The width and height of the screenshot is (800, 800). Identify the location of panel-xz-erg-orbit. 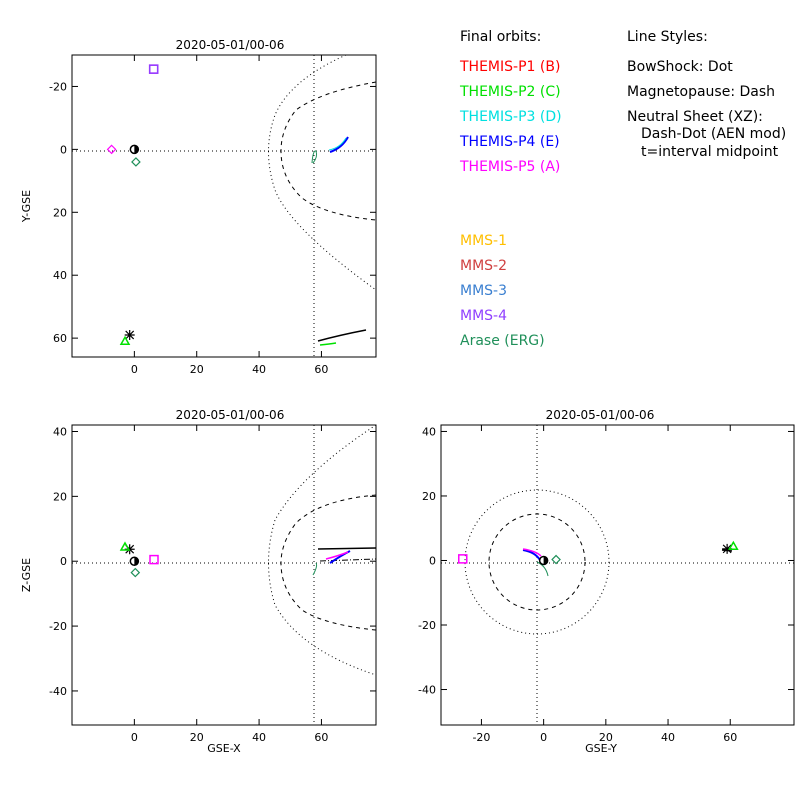
(315, 569).